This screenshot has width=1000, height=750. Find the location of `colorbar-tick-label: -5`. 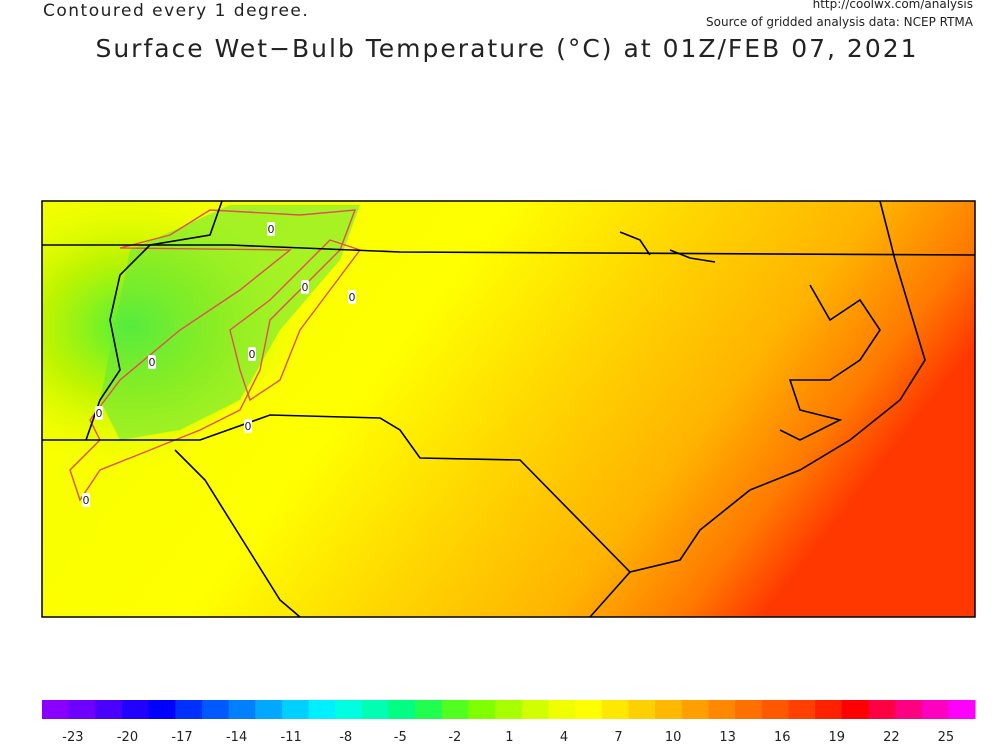

colorbar-tick-label: -5 is located at coordinates (400, 737).